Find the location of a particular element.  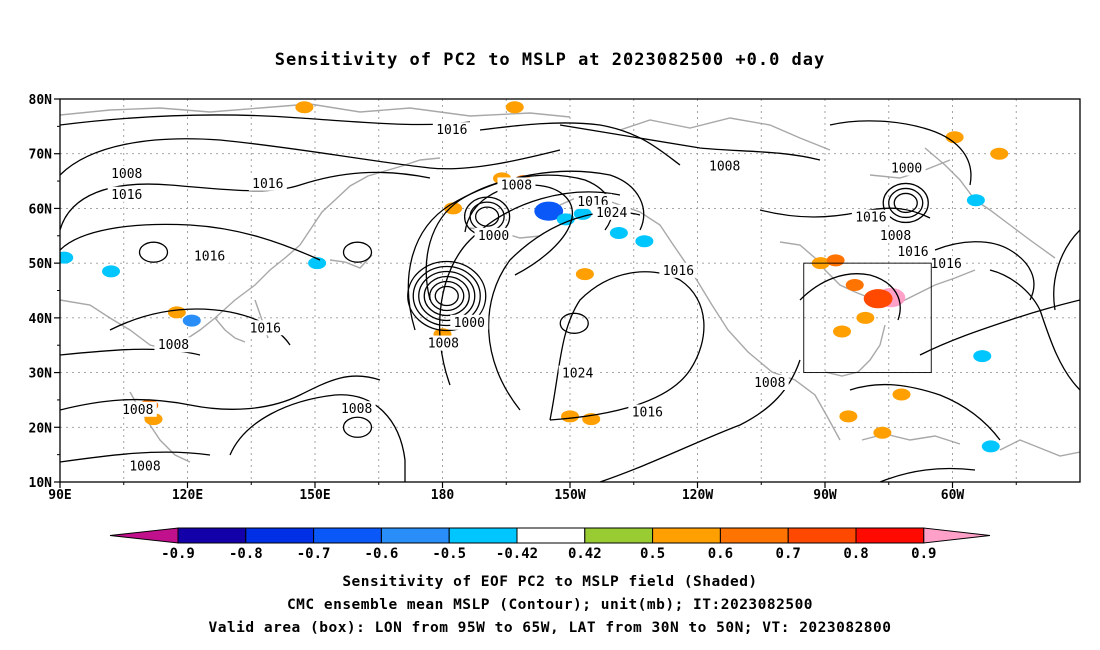

lon-label: 60W is located at coordinates (953, 495).